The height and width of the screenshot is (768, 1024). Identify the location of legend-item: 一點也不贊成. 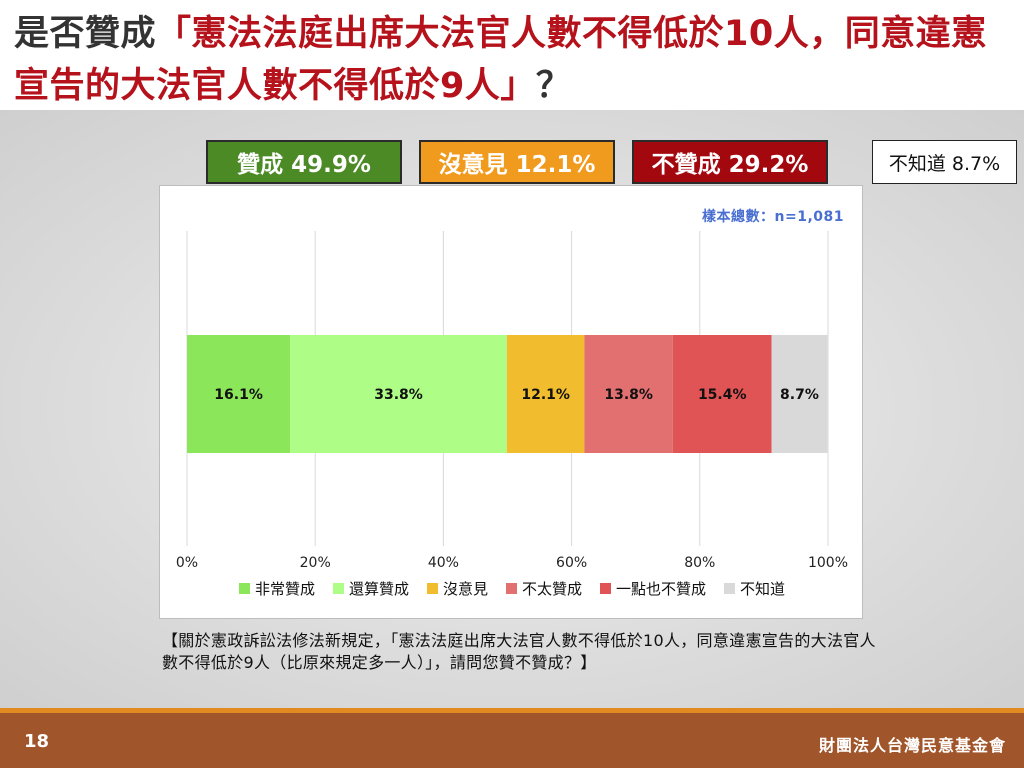
(653, 588).